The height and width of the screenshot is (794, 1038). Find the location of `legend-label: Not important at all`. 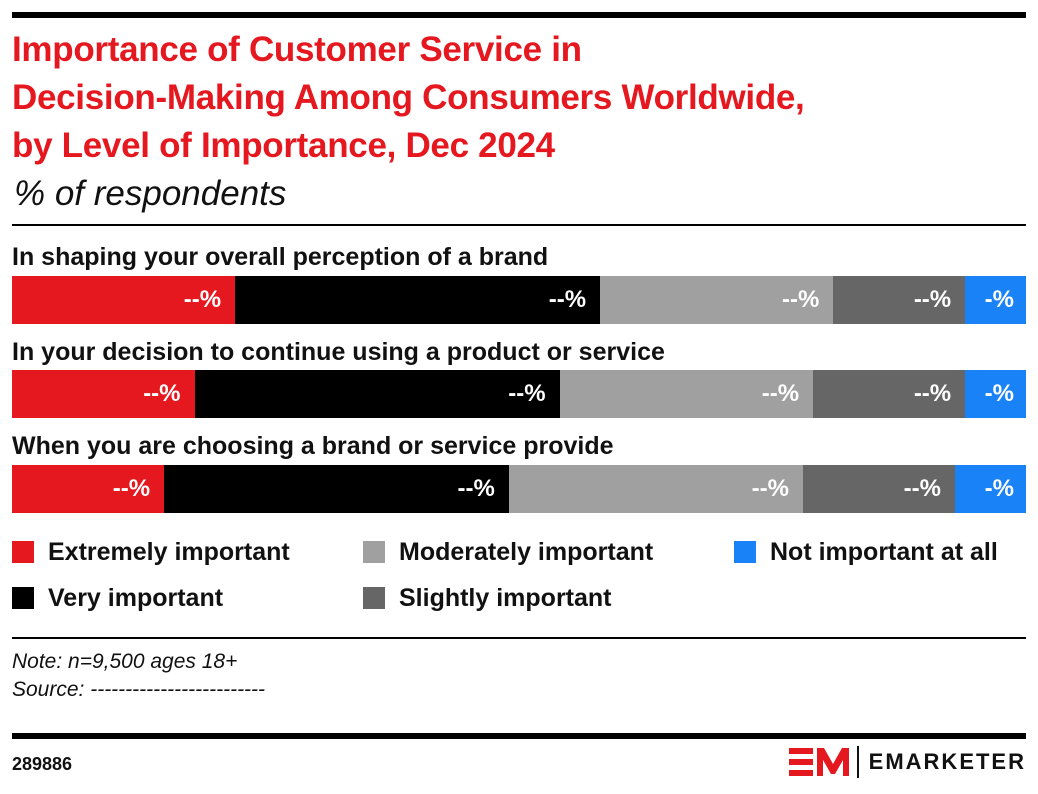

legend-label: Not important at all is located at coordinates (884, 552).